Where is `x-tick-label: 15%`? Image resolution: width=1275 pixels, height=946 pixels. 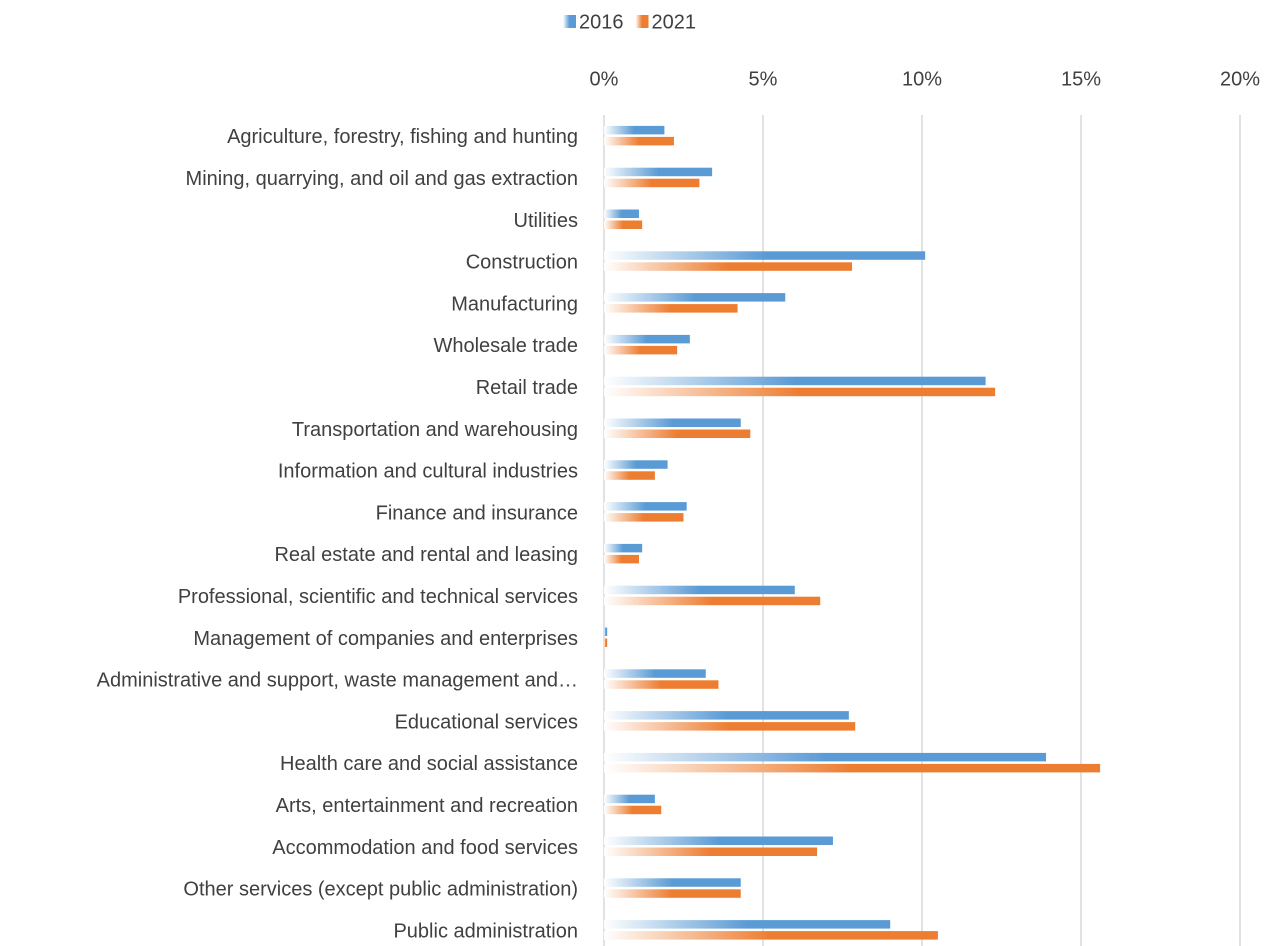
x-tick-label: 15% is located at coordinates (1081, 79).